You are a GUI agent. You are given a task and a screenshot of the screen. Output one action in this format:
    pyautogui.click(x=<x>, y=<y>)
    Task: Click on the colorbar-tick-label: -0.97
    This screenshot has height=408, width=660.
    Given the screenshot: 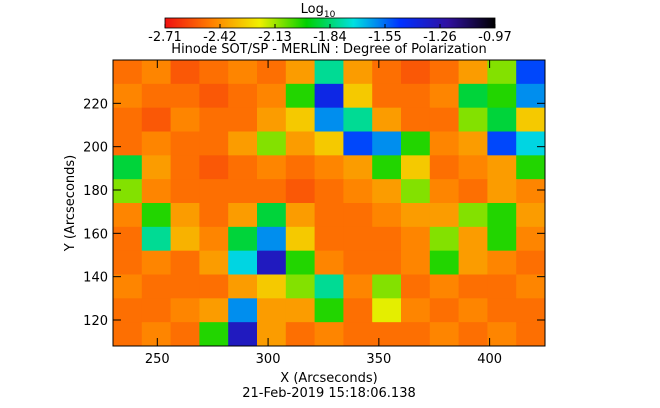 What is the action you would take?
    pyautogui.click(x=495, y=37)
    